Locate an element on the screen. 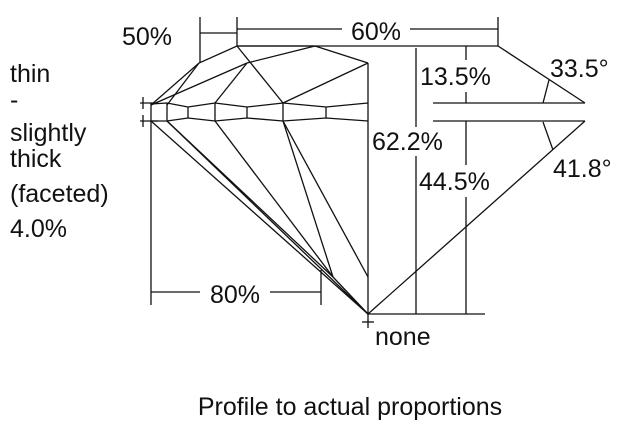  pavilion-depth-label: 44.5% is located at coordinates (454, 182).